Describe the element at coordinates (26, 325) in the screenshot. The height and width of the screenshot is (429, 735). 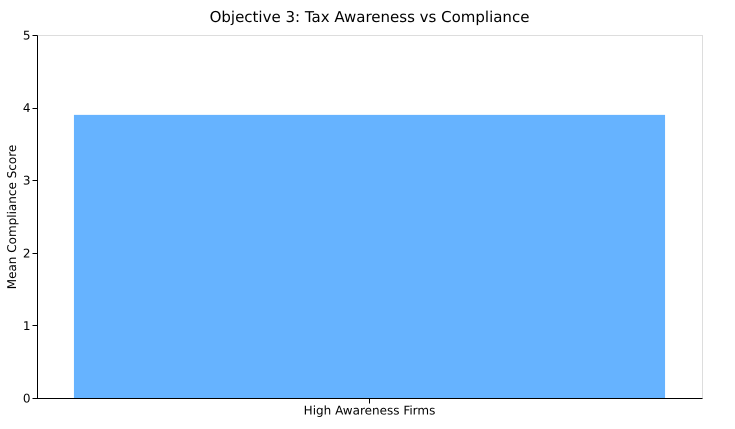
I see `y-tick-label: 1` at that location.